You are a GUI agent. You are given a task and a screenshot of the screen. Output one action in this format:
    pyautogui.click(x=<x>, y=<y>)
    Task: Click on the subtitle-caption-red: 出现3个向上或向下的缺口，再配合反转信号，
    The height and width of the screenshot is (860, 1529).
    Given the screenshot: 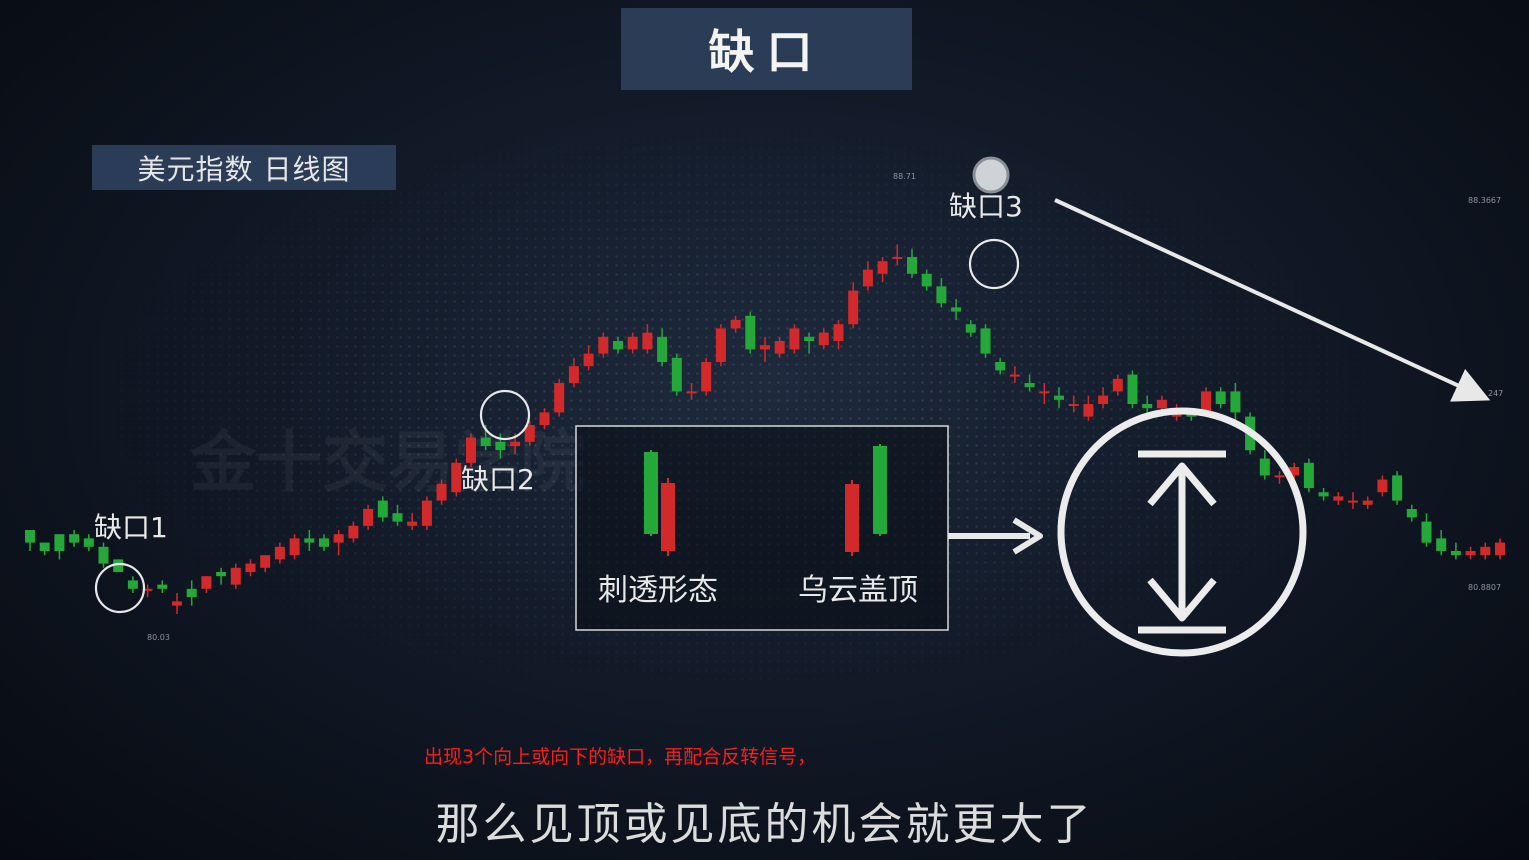 What is the action you would take?
    pyautogui.click(x=620, y=757)
    